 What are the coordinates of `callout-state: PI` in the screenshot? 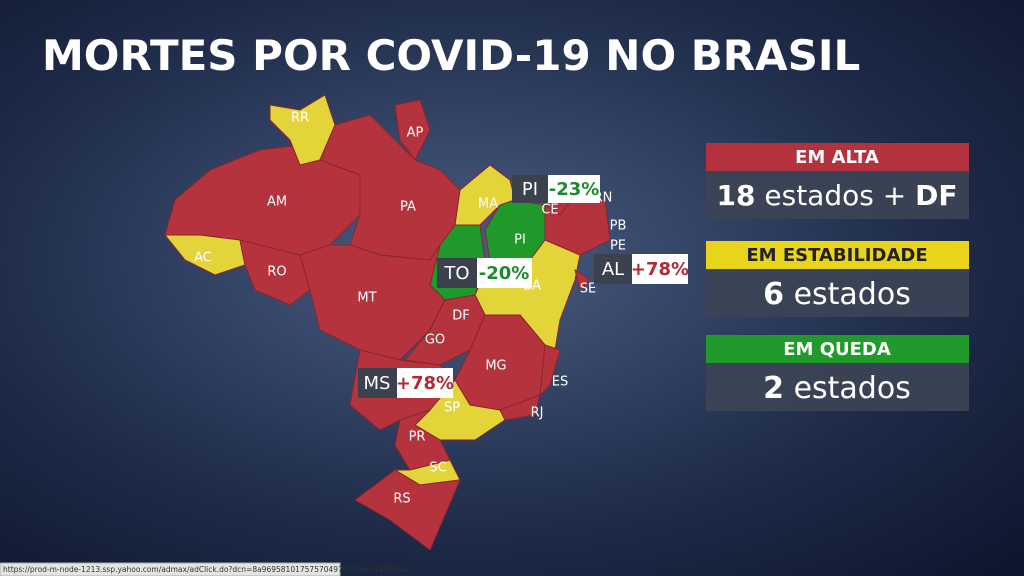 It's located at (530, 189).